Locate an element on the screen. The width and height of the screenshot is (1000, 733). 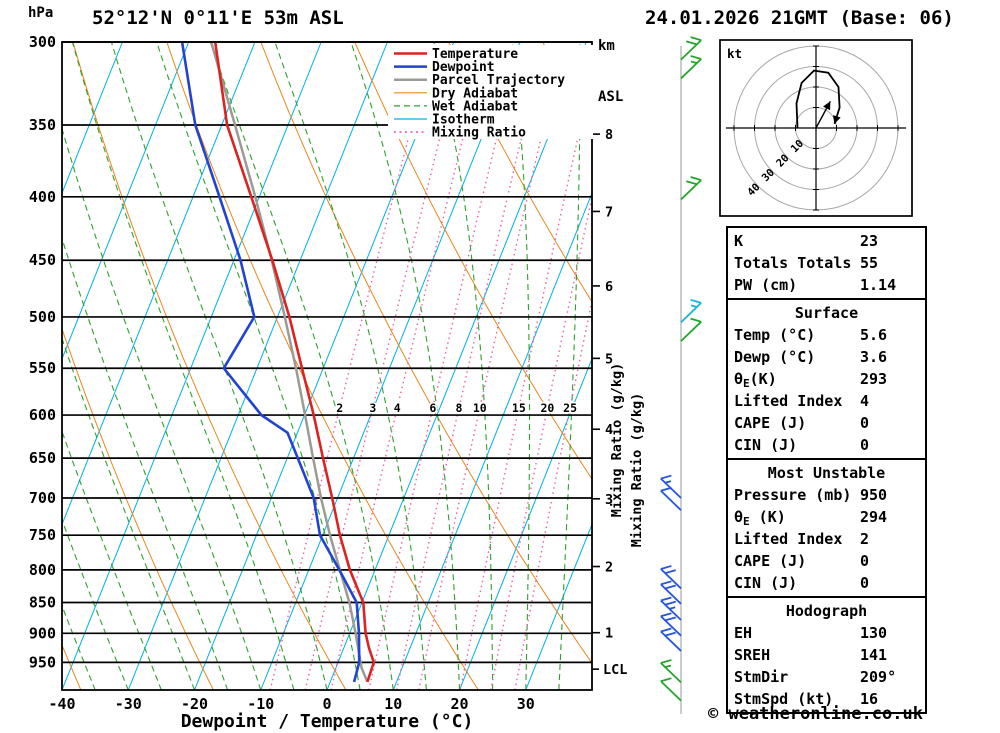
copyright-text: © weatheronline.co.uk is located at coordinates (815, 714).